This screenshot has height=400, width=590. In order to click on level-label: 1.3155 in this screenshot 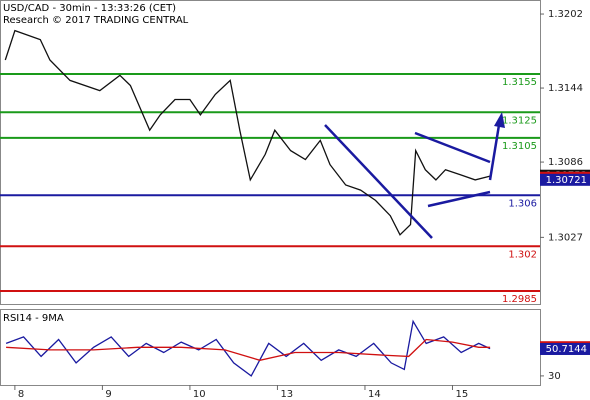, I will do `click(519, 82)`.